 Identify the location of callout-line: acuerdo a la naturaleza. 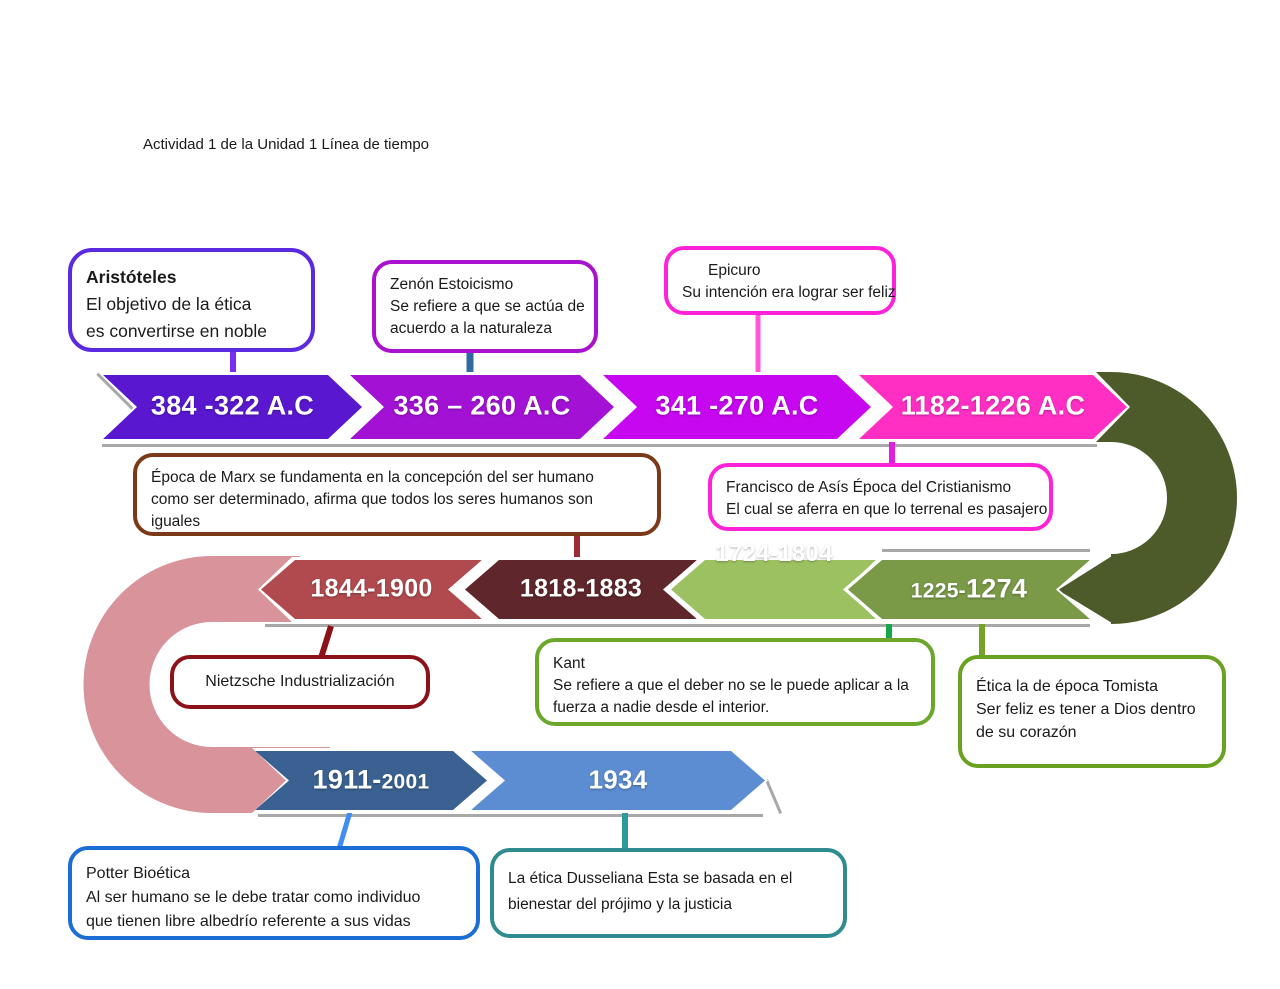
(471, 328).